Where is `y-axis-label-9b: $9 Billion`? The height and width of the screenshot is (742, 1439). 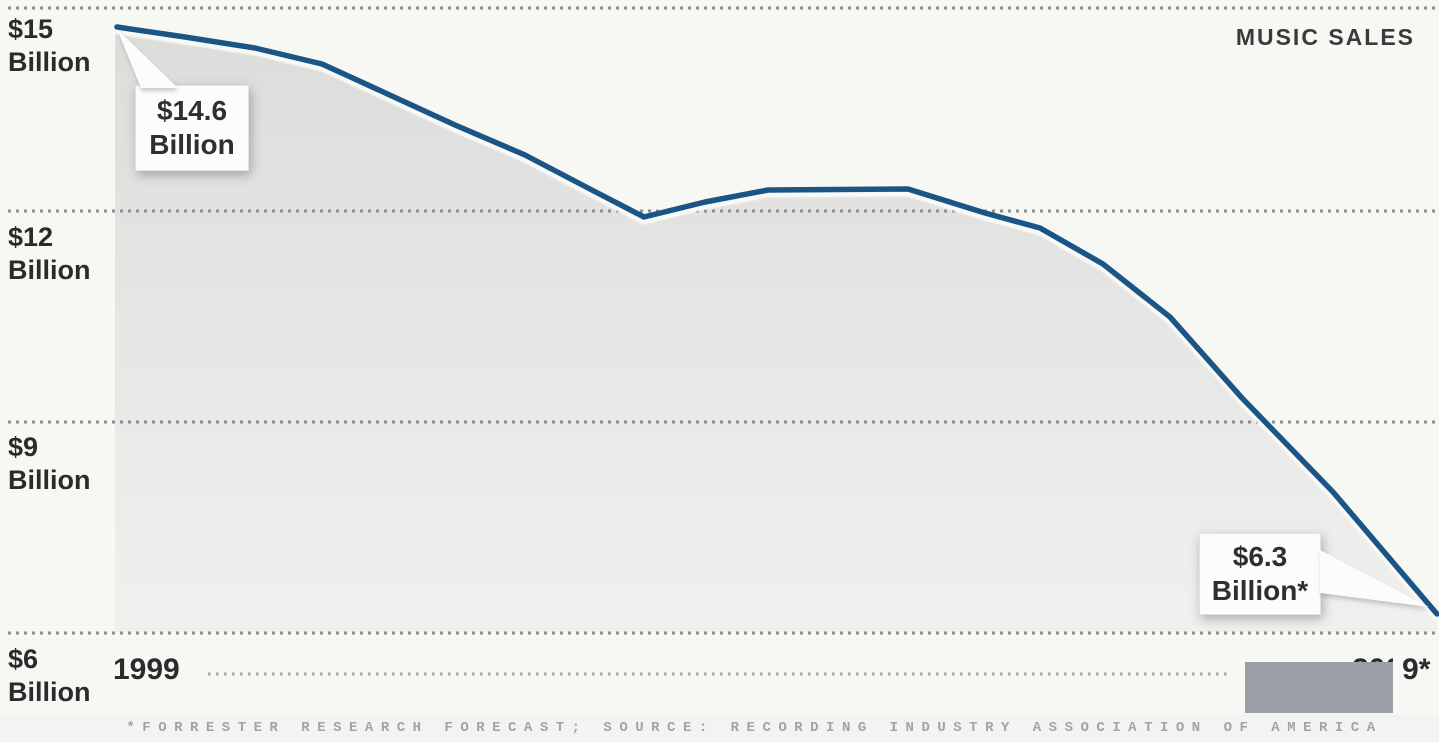 y-axis-label-9b: $9 Billion is located at coordinates (49, 464).